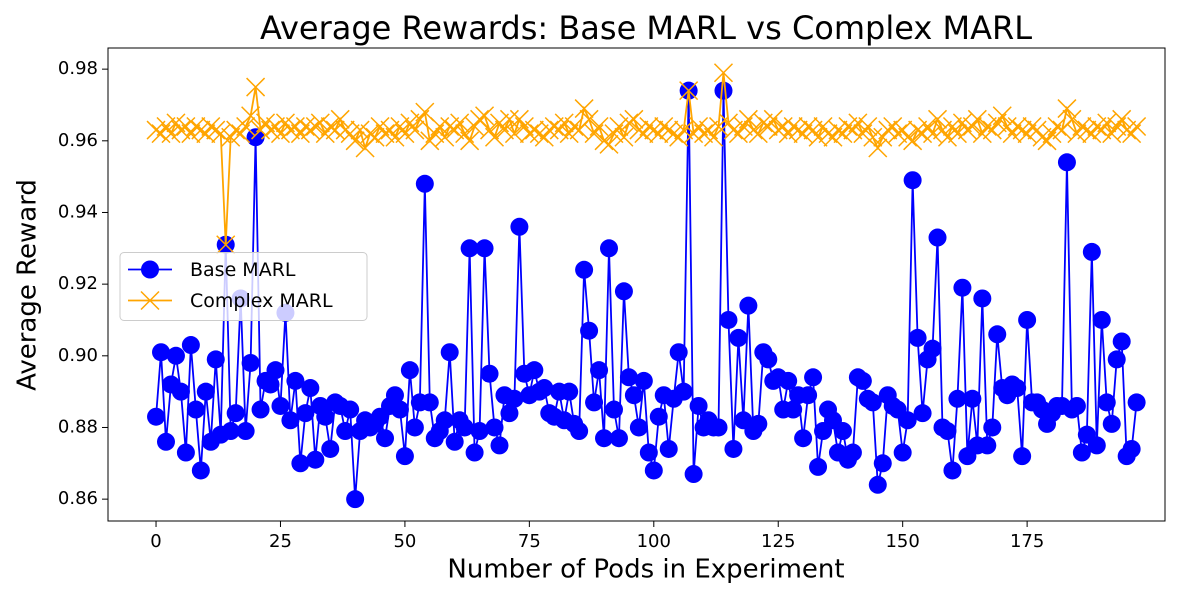 The width and height of the screenshot is (1200, 600). Describe the element at coordinates (243, 270) in the screenshot. I see `legend-label: Base MARL` at that location.